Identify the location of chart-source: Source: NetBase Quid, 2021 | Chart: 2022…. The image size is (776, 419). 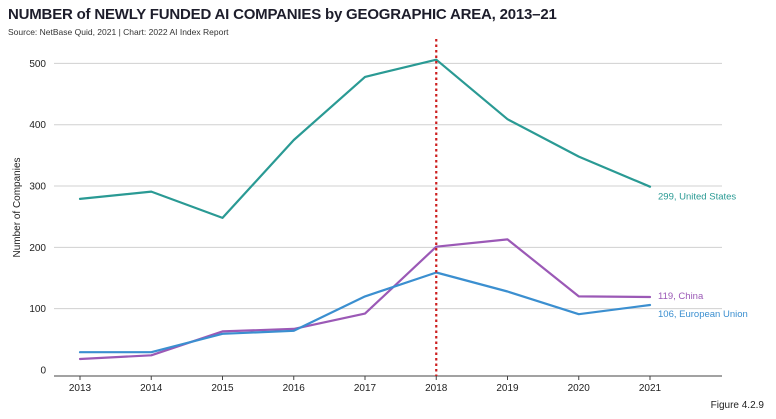
(118, 32).